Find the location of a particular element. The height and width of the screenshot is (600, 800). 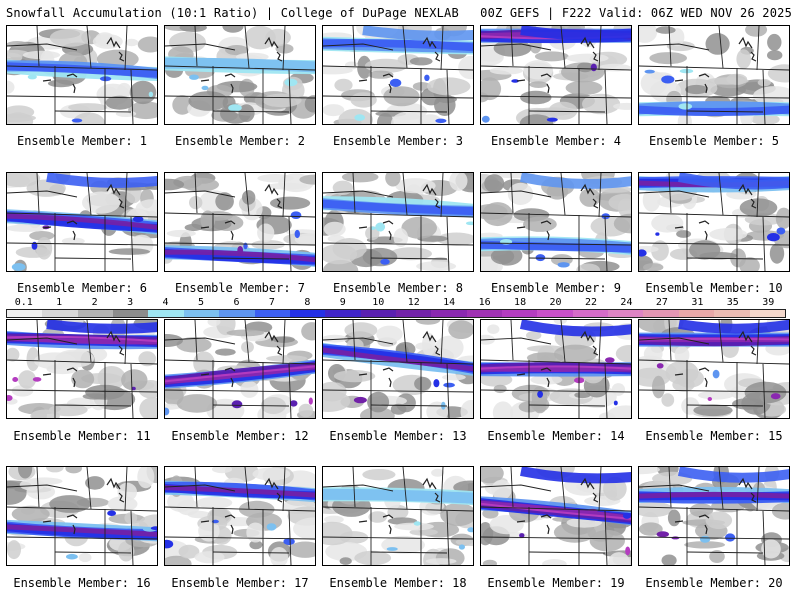

ensemble-member-caption: Ensemble Member: 7 is located at coordinates (240, 288).